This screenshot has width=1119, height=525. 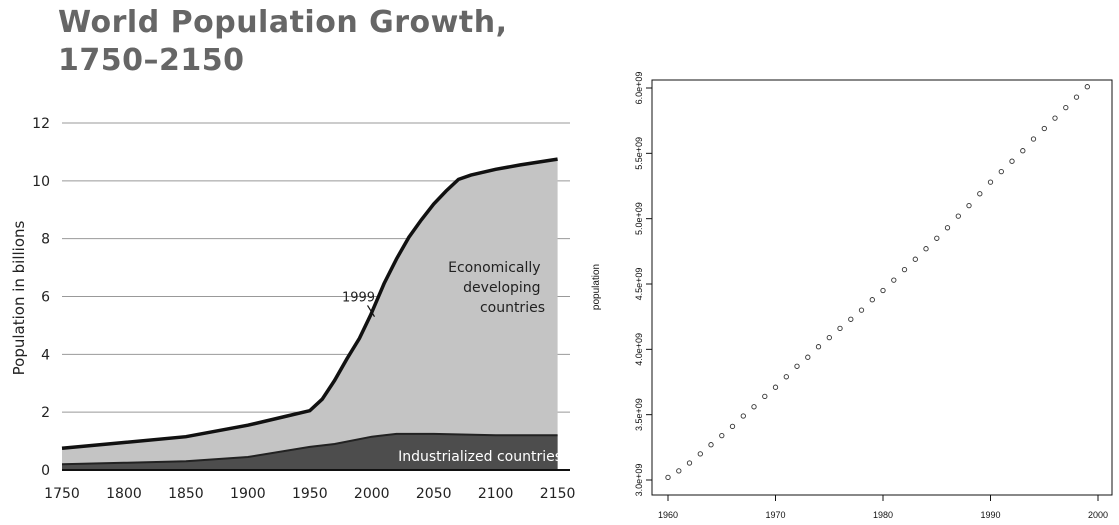 What do you see at coordinates (639, 218) in the screenshot?
I see `y-tick-label: 5.0e+09` at bounding box center [639, 218].